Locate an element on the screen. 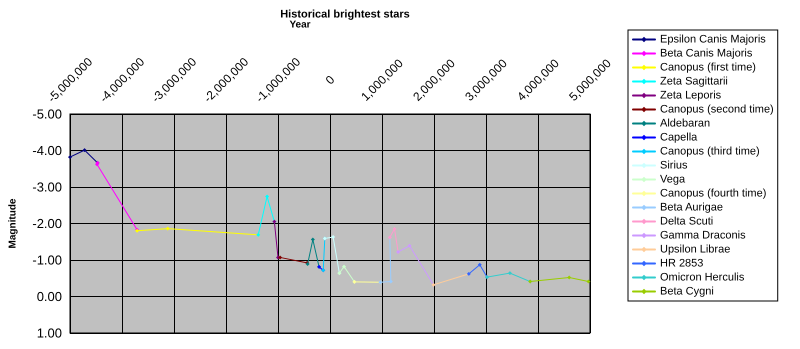 The width and height of the screenshot is (800, 349). y-tick-label: -3.00 is located at coordinates (47, 187).